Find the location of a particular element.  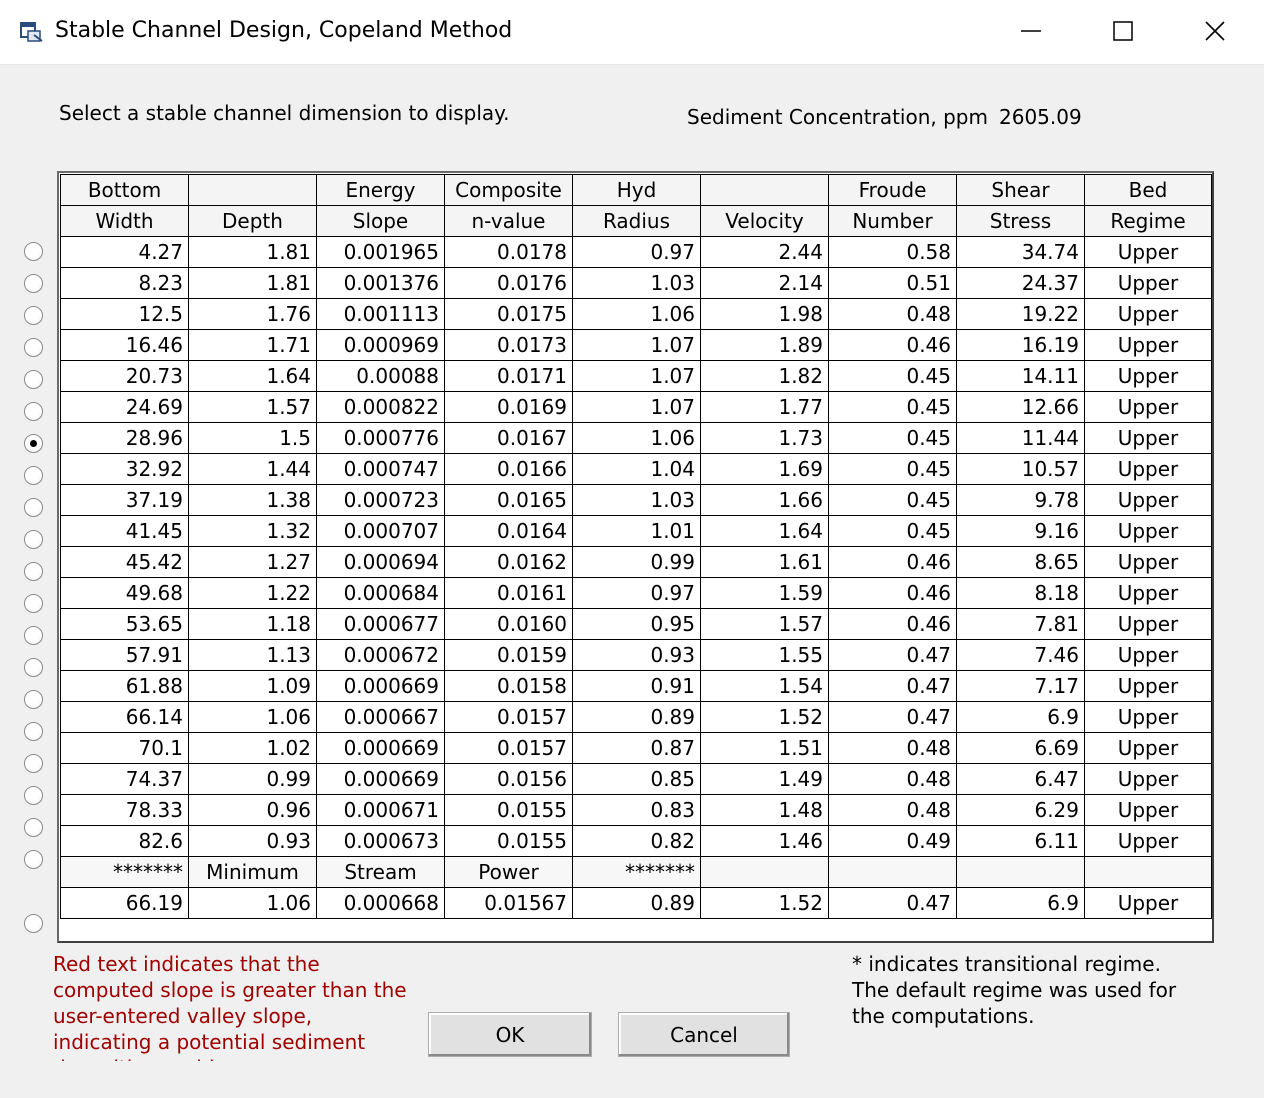

table-cell: 0.0169 is located at coordinates (508, 407).